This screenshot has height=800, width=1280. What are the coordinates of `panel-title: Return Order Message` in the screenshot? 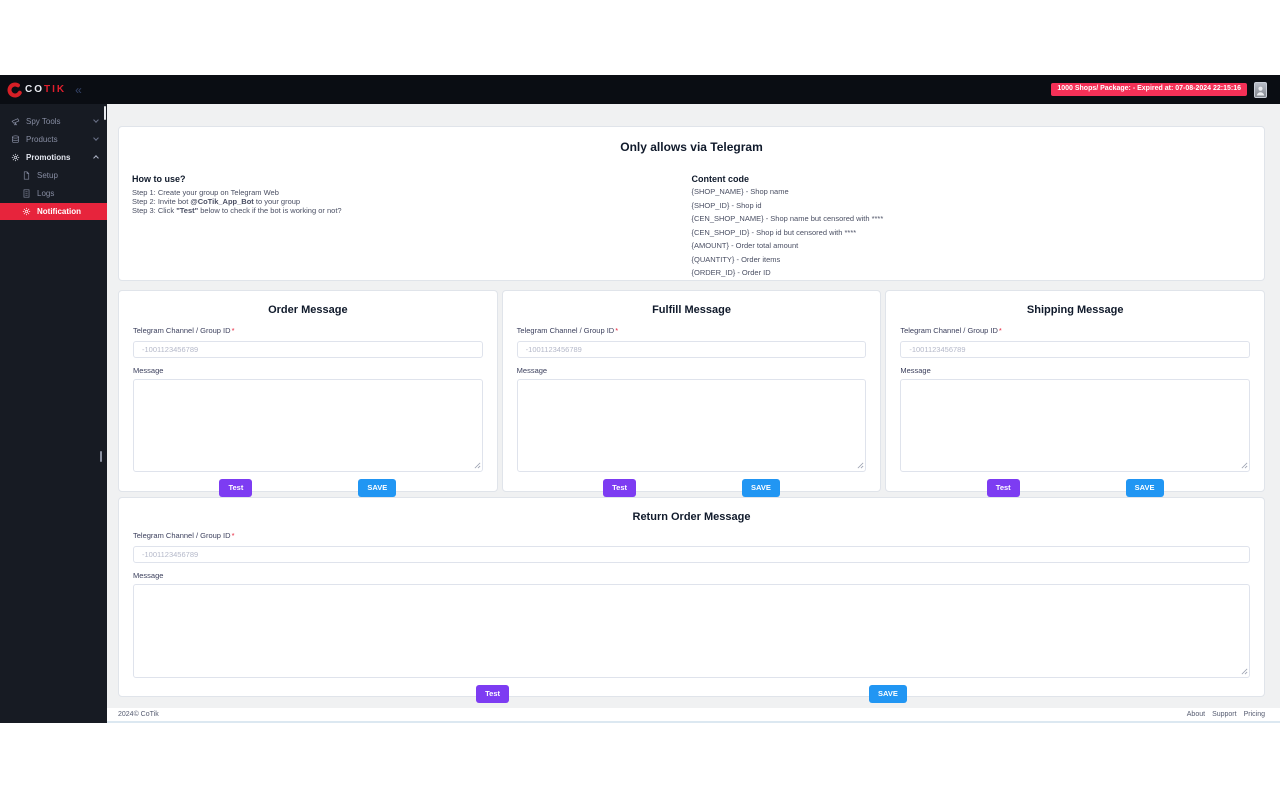 It's located at (691, 517).